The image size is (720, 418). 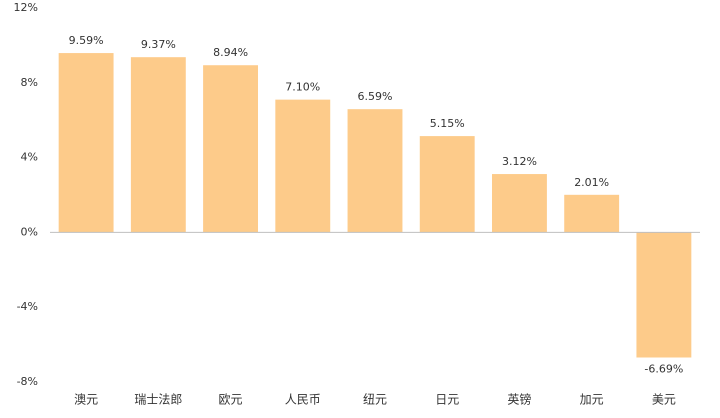 What do you see at coordinates (230, 52) in the screenshot?
I see `value-label: 8.94%` at bounding box center [230, 52].